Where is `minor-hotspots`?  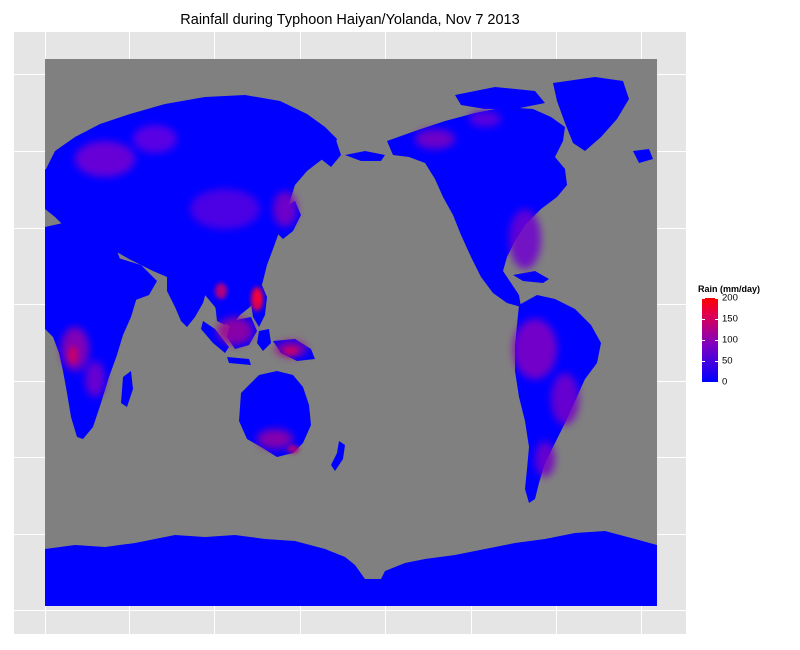 minor-hotspots is located at coordinates (183, 368).